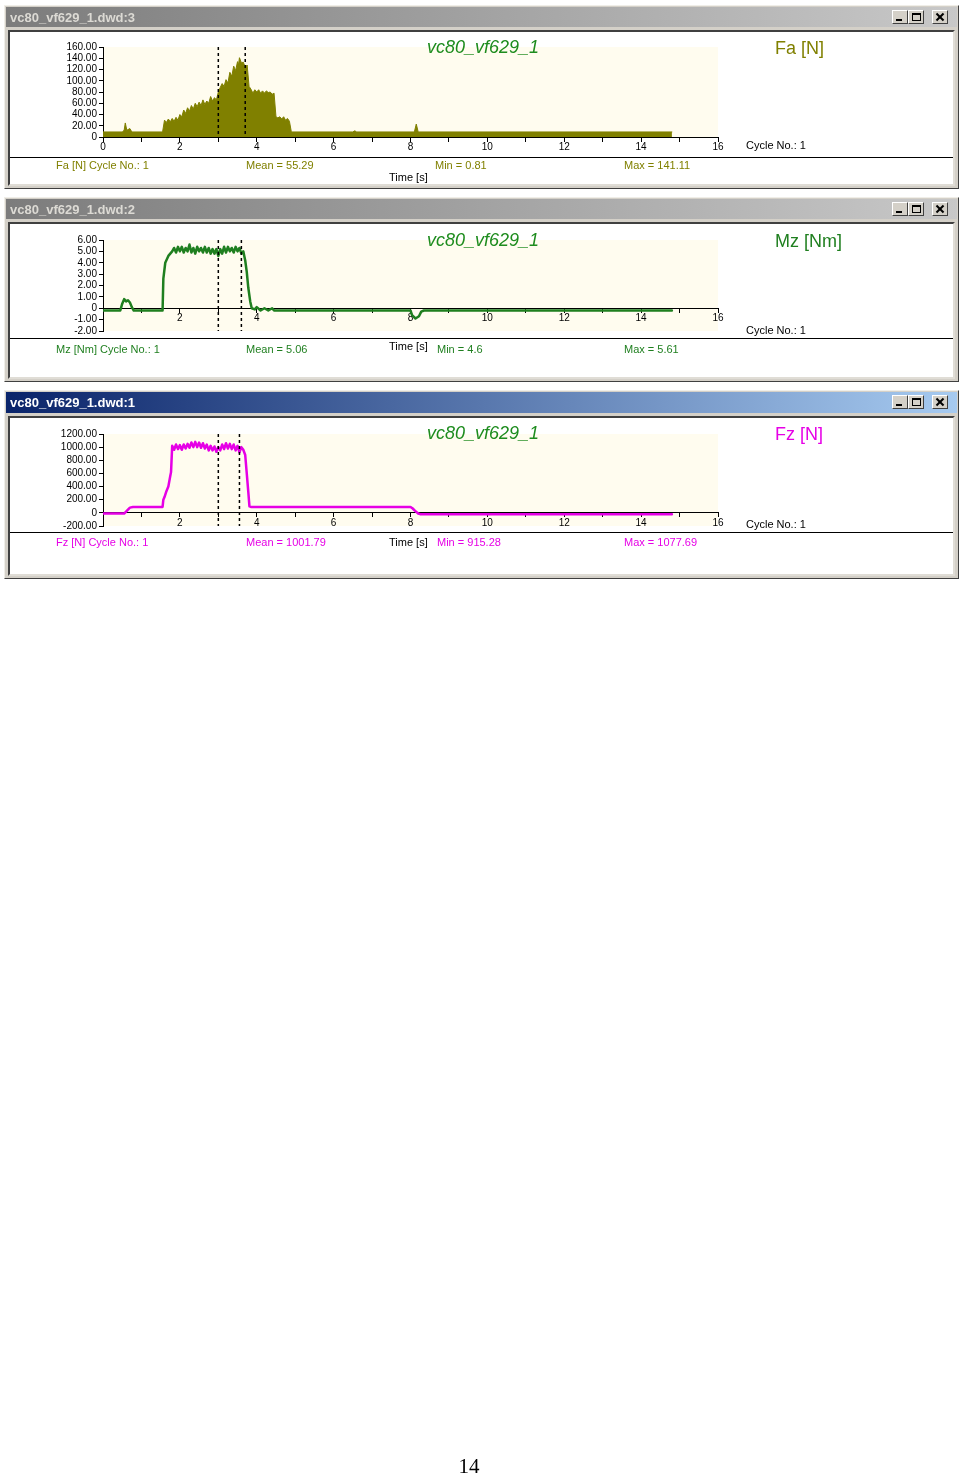 This screenshot has width=960, height=1478. What do you see at coordinates (461, 165) in the screenshot?
I see `text: Min = 0.81` at bounding box center [461, 165].